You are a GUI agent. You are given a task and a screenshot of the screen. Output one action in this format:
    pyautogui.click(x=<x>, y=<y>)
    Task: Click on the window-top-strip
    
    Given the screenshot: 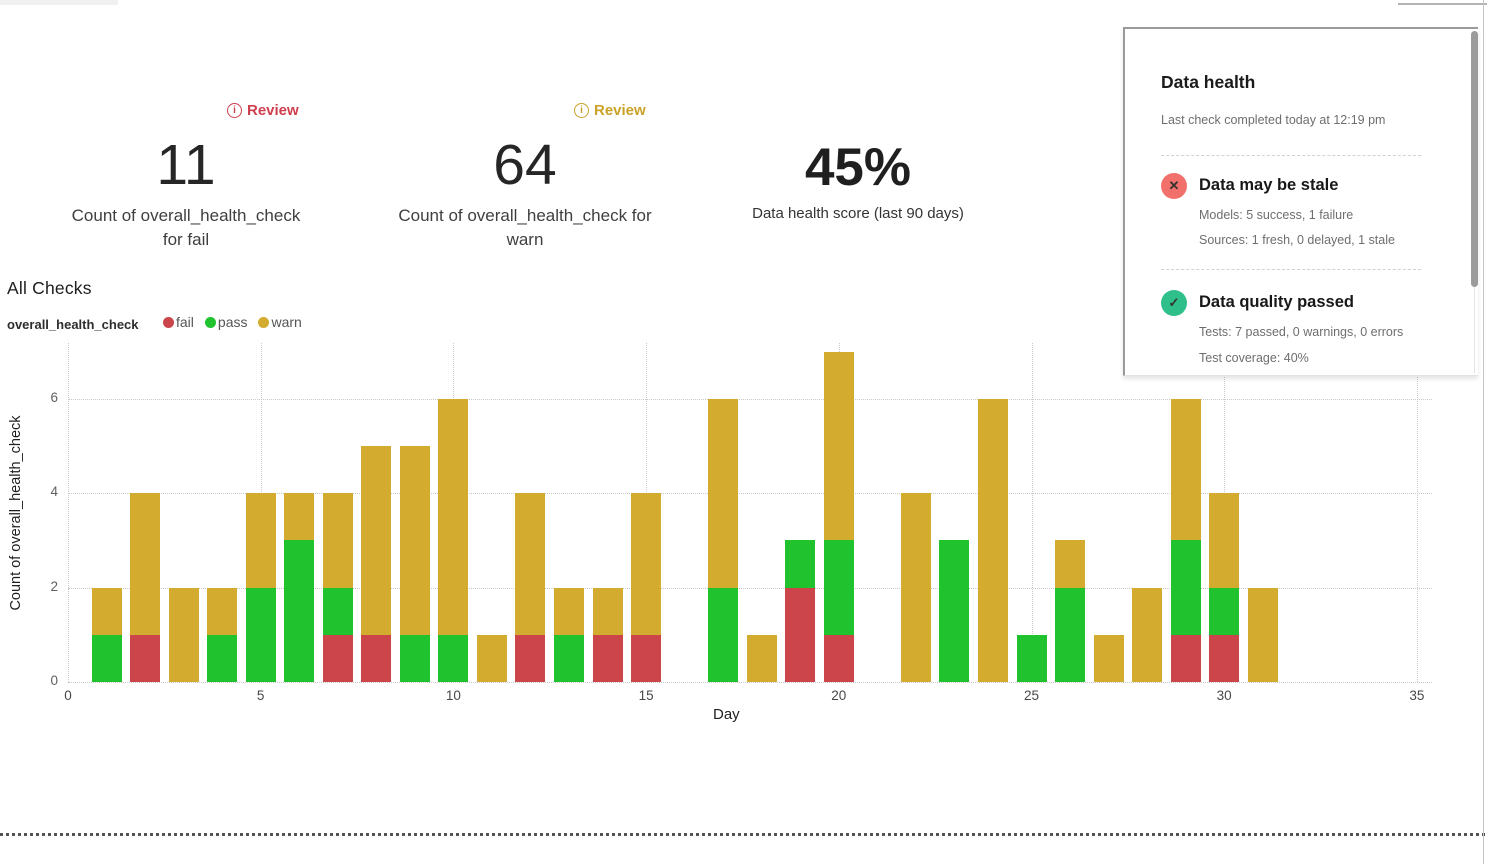 What is the action you would take?
    pyautogui.click(x=59, y=2)
    